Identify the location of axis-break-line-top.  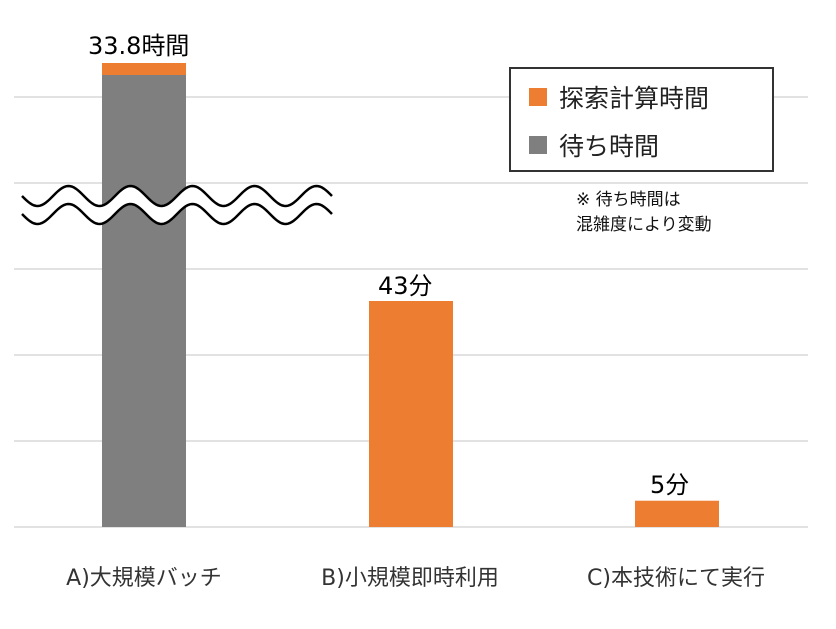
(177, 196).